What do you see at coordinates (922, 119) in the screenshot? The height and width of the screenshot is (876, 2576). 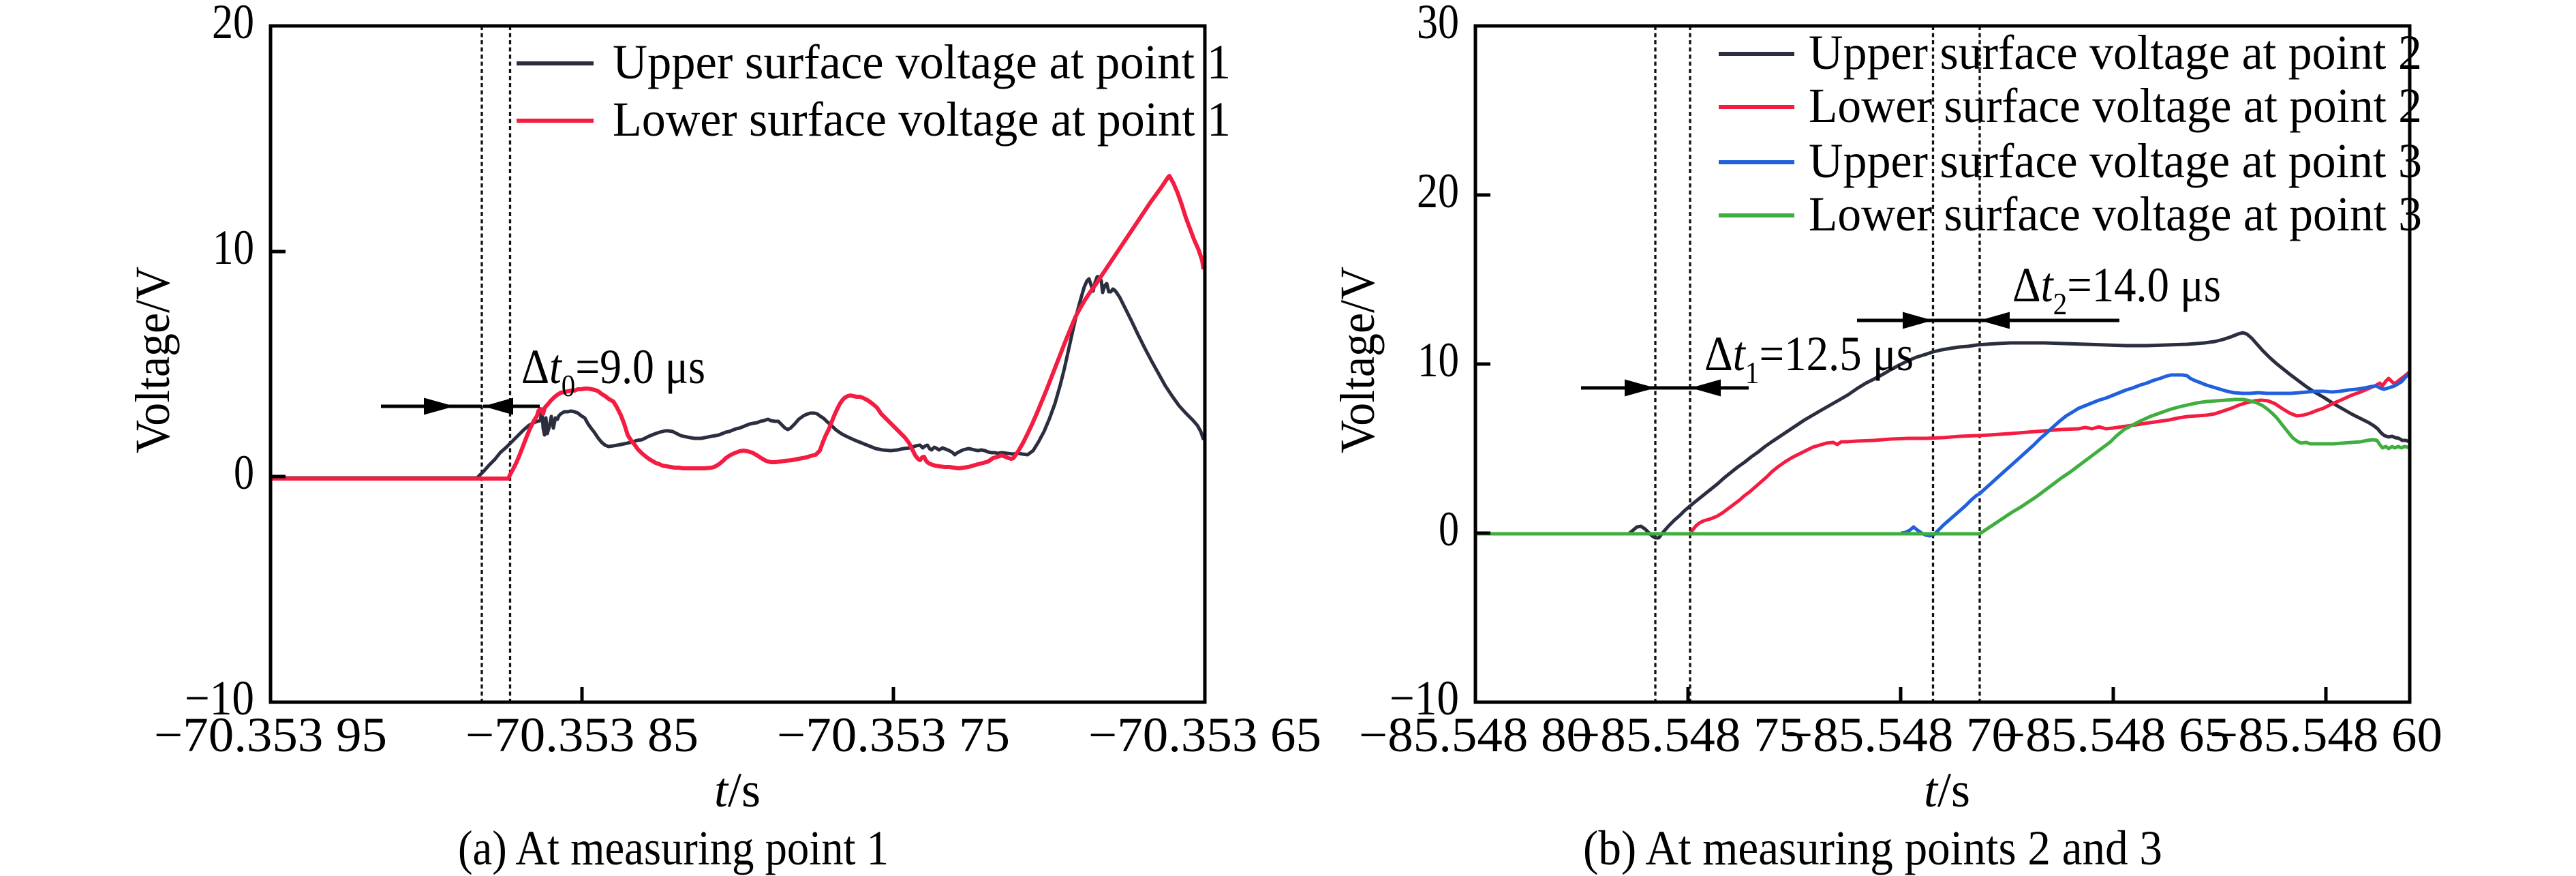 I see `svg-text:Lower surface voltage at point: Lower surface voltage at point 1` at bounding box center [922, 119].